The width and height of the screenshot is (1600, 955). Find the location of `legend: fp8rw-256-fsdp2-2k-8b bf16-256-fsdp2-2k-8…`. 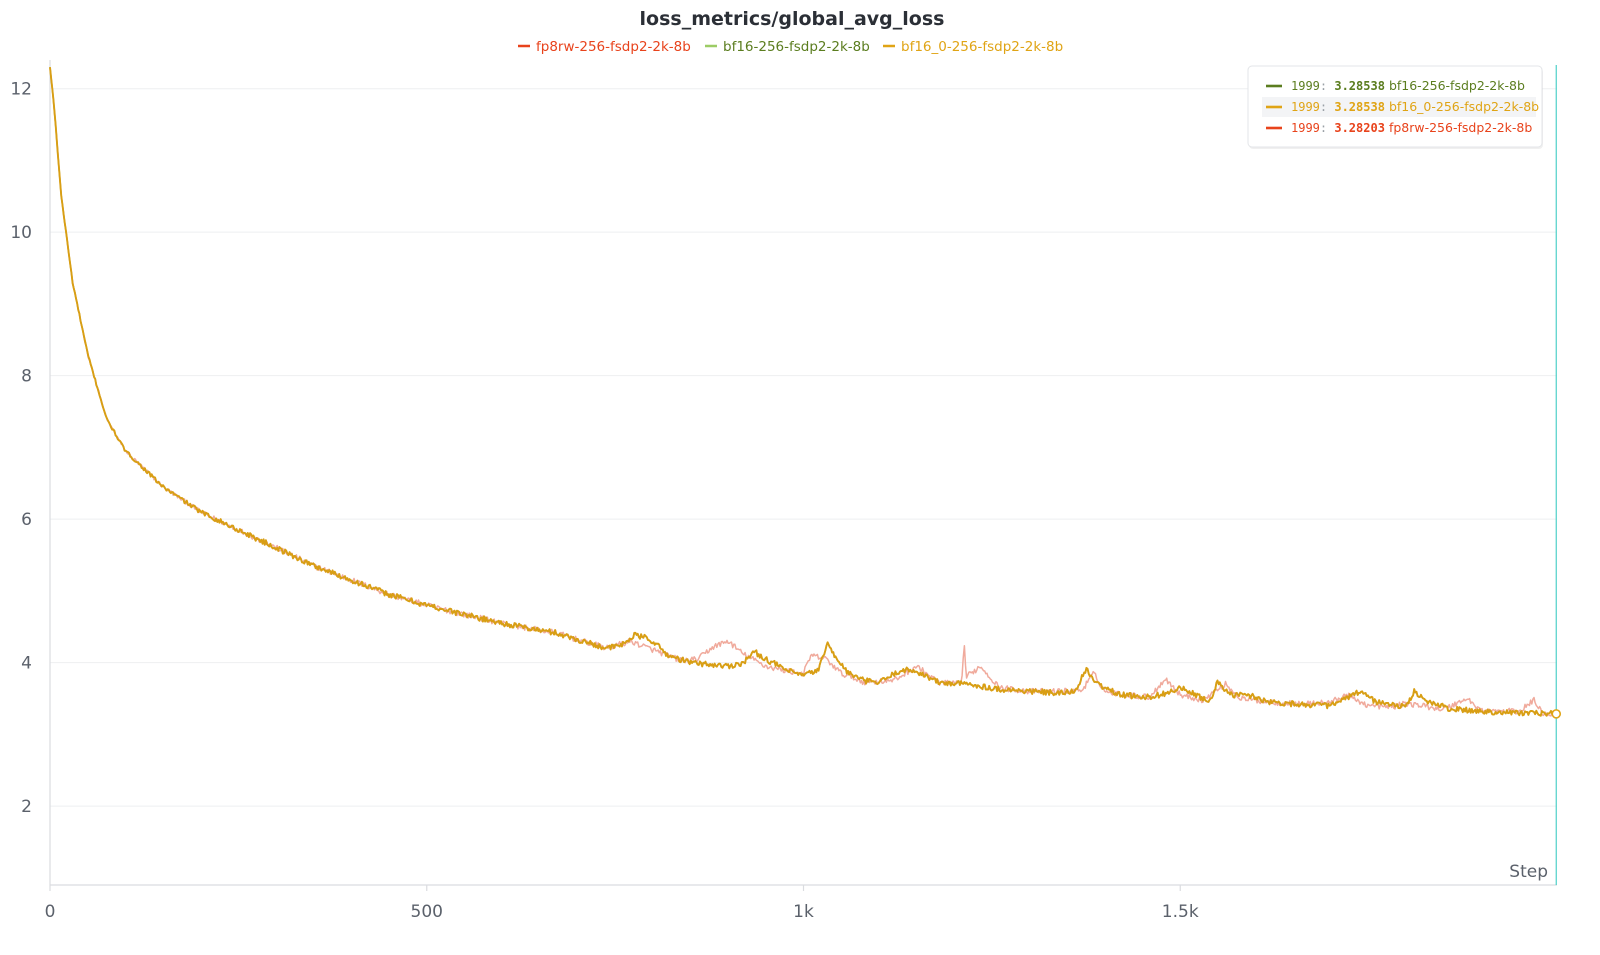

legend: fp8rw-256-fsdp2-2k-8b bf16-256-fsdp2-2k-8… is located at coordinates (790, 47).